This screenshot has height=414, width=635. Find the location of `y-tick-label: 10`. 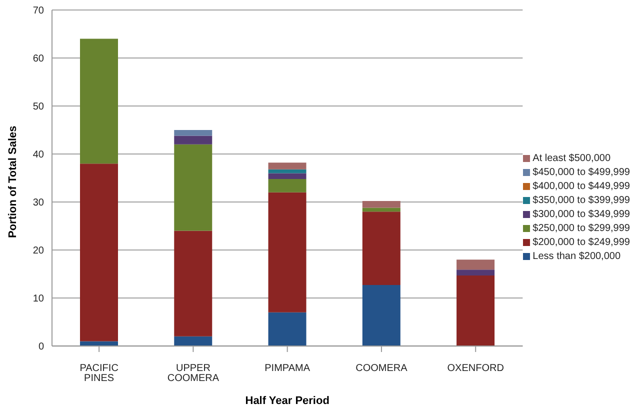

y-tick-label: 10 is located at coordinates (38, 299).